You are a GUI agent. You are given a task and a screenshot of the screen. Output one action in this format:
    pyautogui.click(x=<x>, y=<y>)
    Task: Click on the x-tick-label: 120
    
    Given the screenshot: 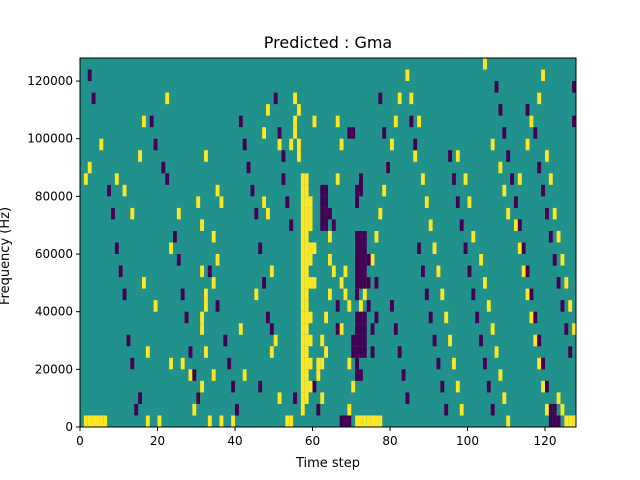 What is the action you would take?
    pyautogui.click(x=545, y=441)
    